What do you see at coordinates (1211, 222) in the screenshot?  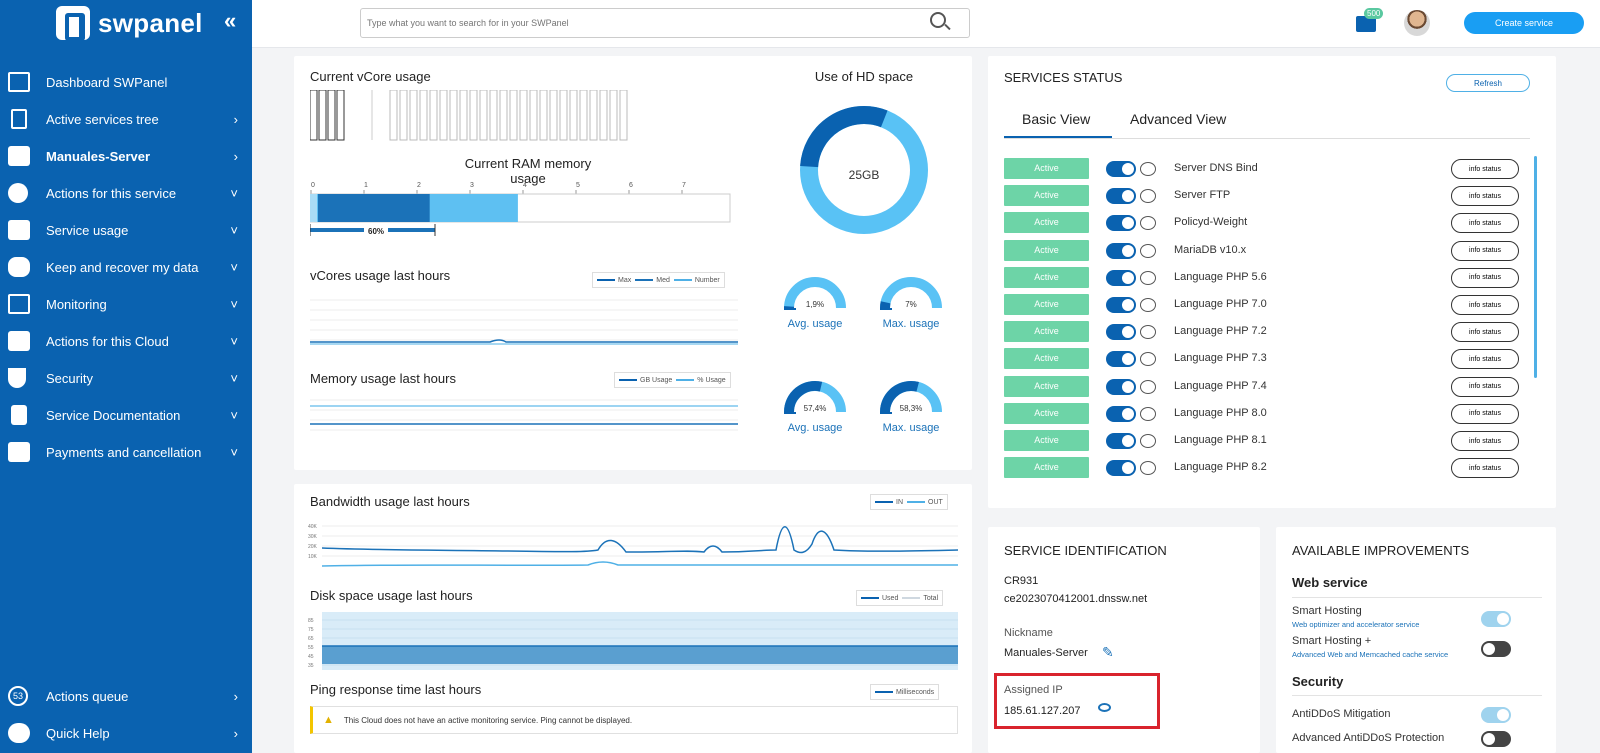 I see `service-name: Policyd-Weight` at bounding box center [1211, 222].